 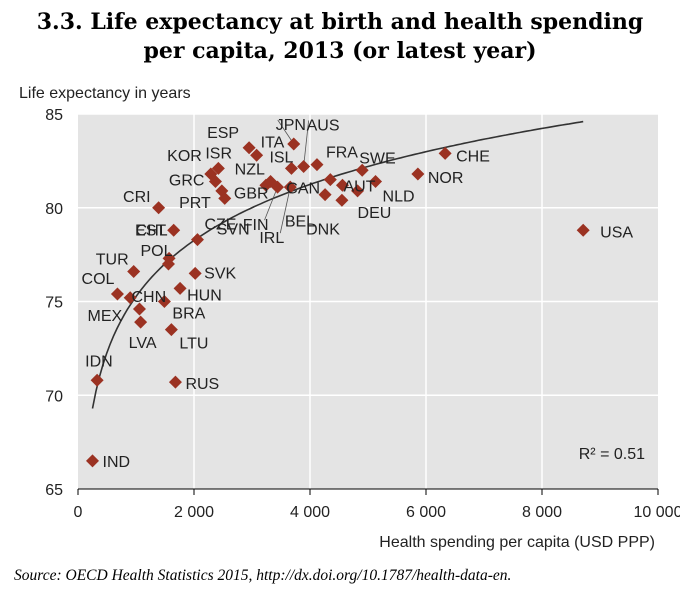 I want to click on x-tick-label: 4 000, so click(x=310, y=512).